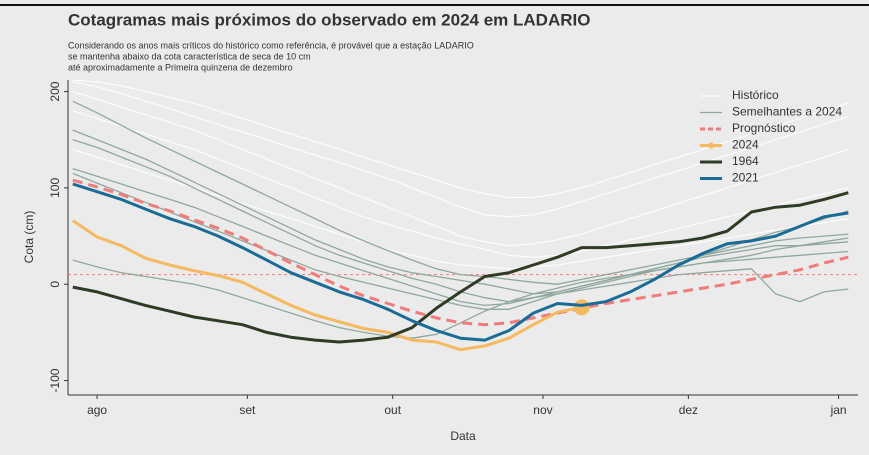 This screenshot has height=455, width=869. What do you see at coordinates (688, 410) in the screenshot?
I see `x-tick-label: dez` at bounding box center [688, 410].